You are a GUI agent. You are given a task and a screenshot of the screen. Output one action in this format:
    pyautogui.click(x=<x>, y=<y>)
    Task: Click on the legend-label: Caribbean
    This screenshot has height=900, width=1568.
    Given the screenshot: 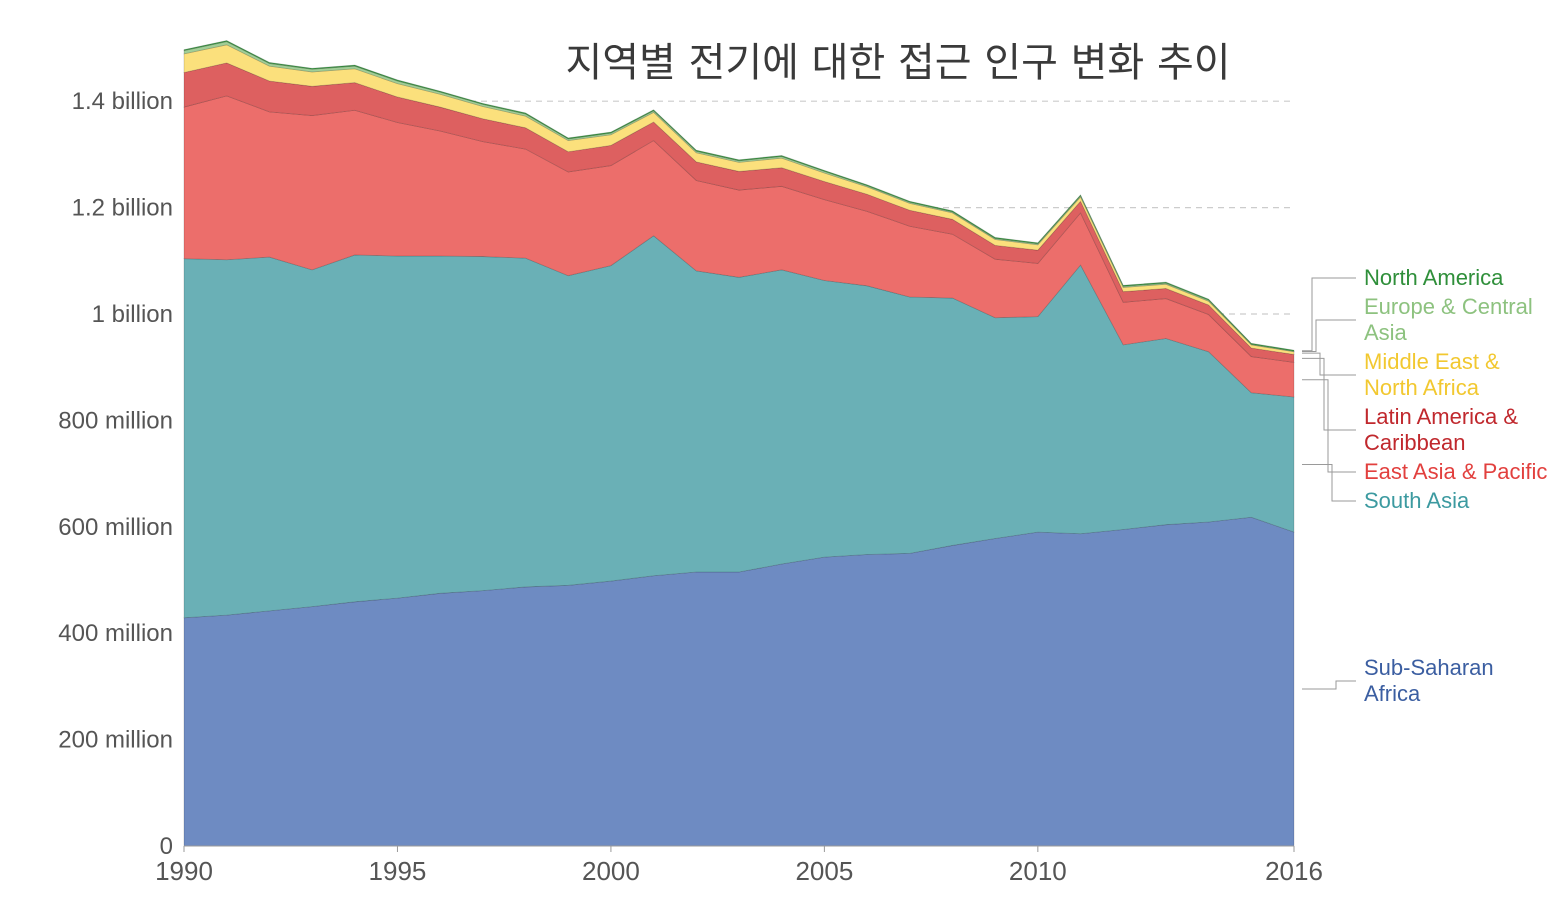 What is the action you would take?
    pyautogui.click(x=1415, y=442)
    